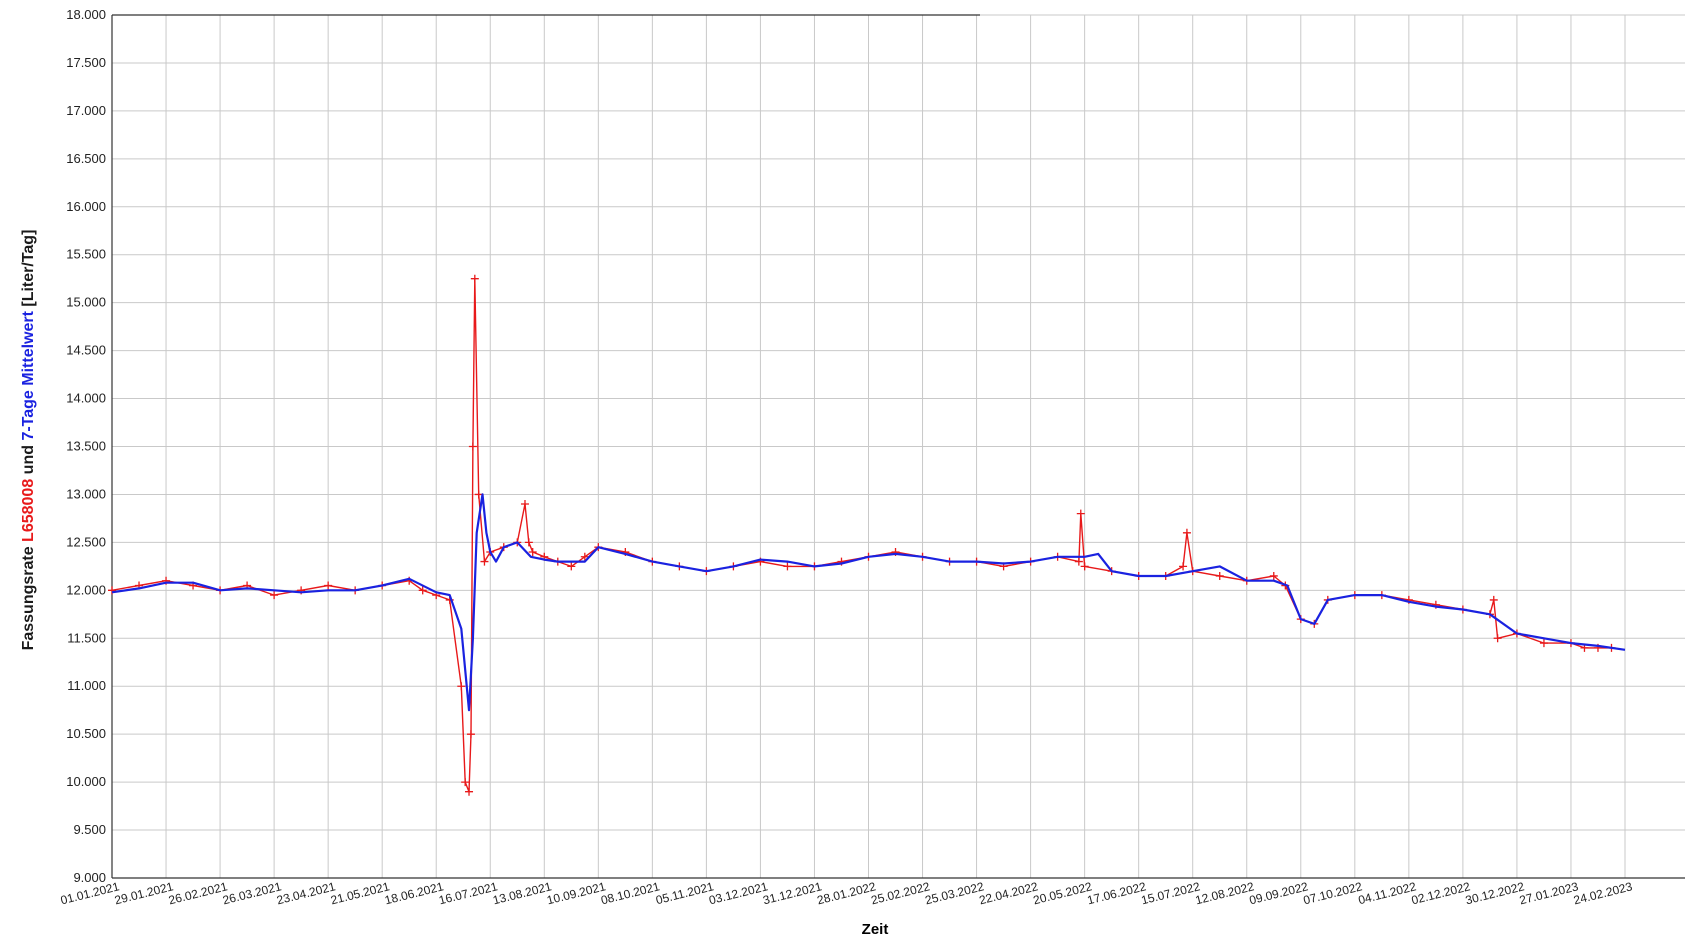  I want to click on y-tick-label: 9.500, so click(89, 829).